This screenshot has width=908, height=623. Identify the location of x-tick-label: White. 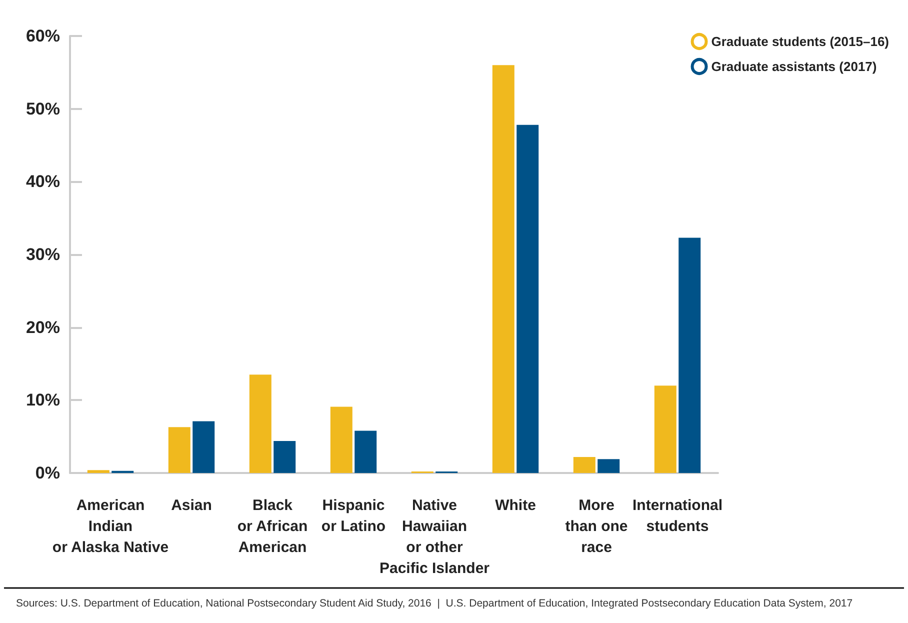
(515, 505).